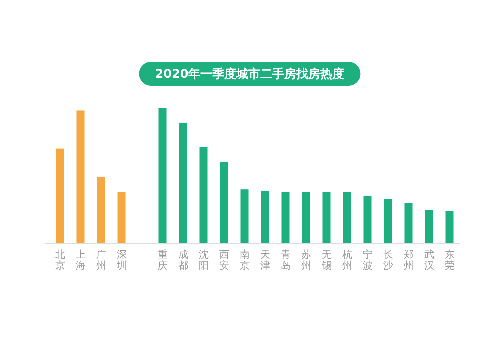 This screenshot has width=500, height=362. Describe the element at coordinates (224, 261) in the screenshot. I see `x-tick-label: 西安` at that location.